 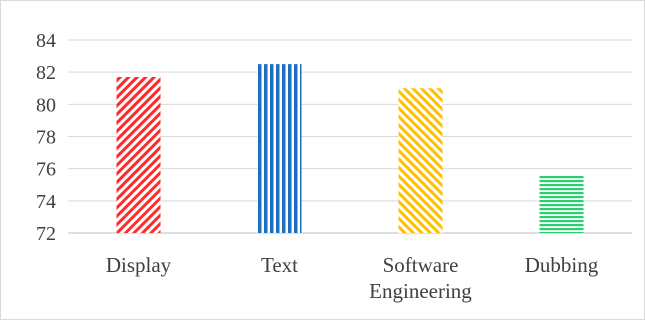 I want to click on x-category-label-dubbing: Dubbing, so click(x=562, y=265).